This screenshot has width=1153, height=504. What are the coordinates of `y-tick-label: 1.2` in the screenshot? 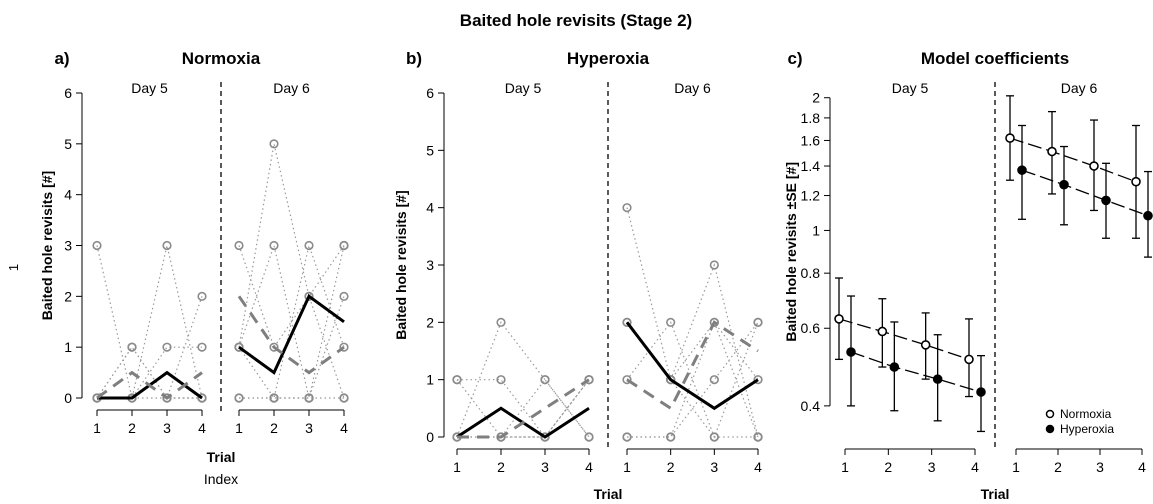 It's located at (811, 196).